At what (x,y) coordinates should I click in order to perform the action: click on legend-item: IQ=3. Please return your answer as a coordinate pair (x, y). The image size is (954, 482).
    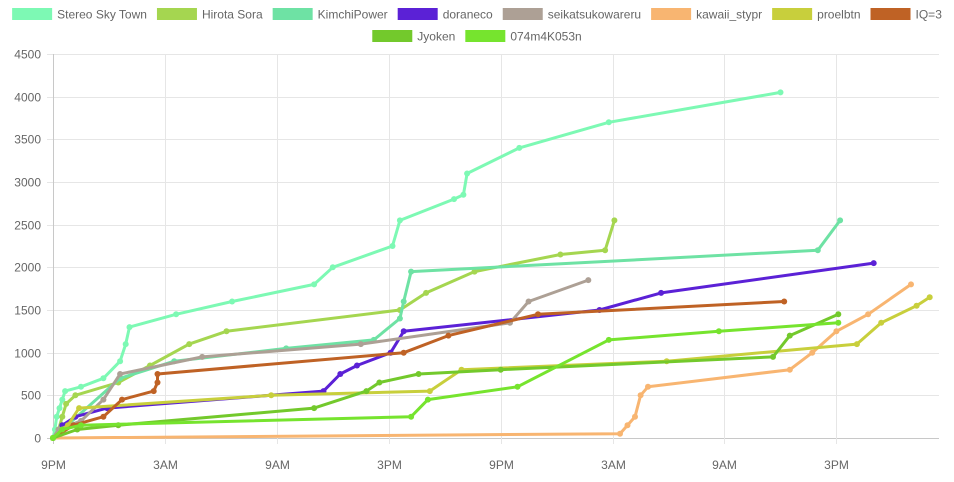
    Looking at the image, I should click on (906, 15).